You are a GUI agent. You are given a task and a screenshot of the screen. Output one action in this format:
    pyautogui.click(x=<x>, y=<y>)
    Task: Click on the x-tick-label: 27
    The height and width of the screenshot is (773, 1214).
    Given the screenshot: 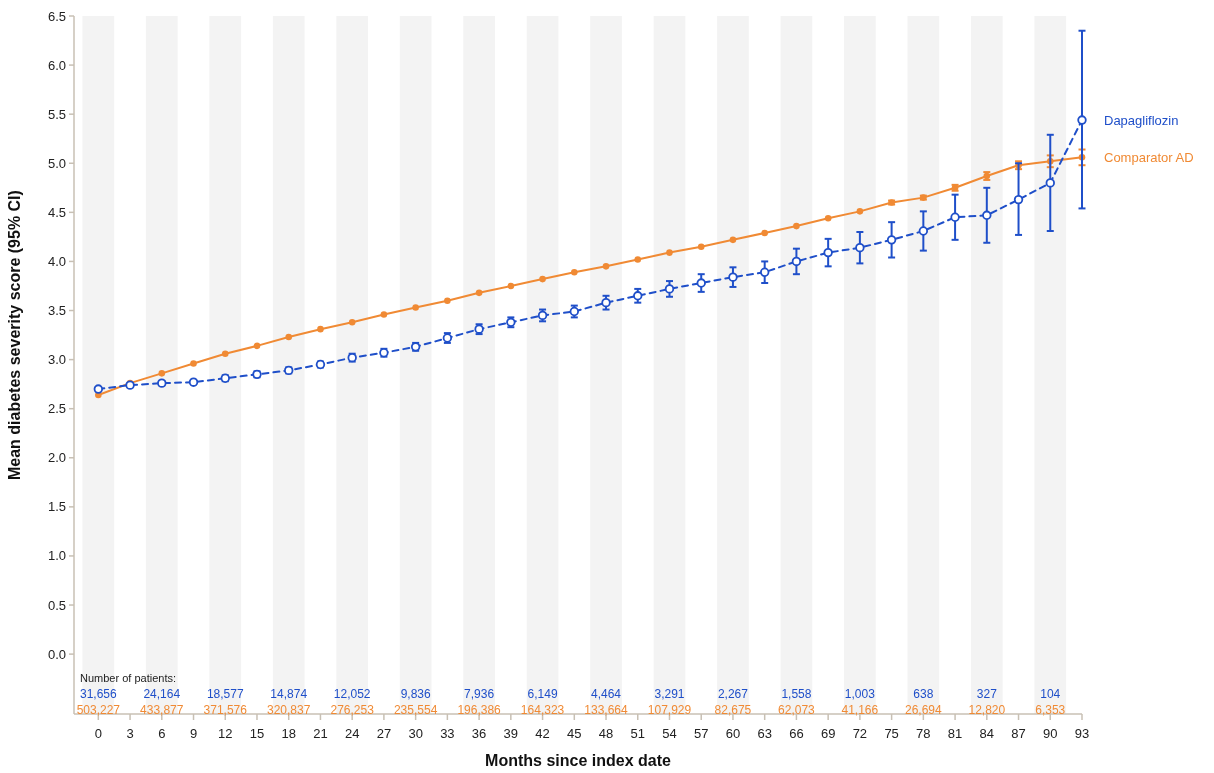 What is the action you would take?
    pyautogui.click(x=384, y=733)
    